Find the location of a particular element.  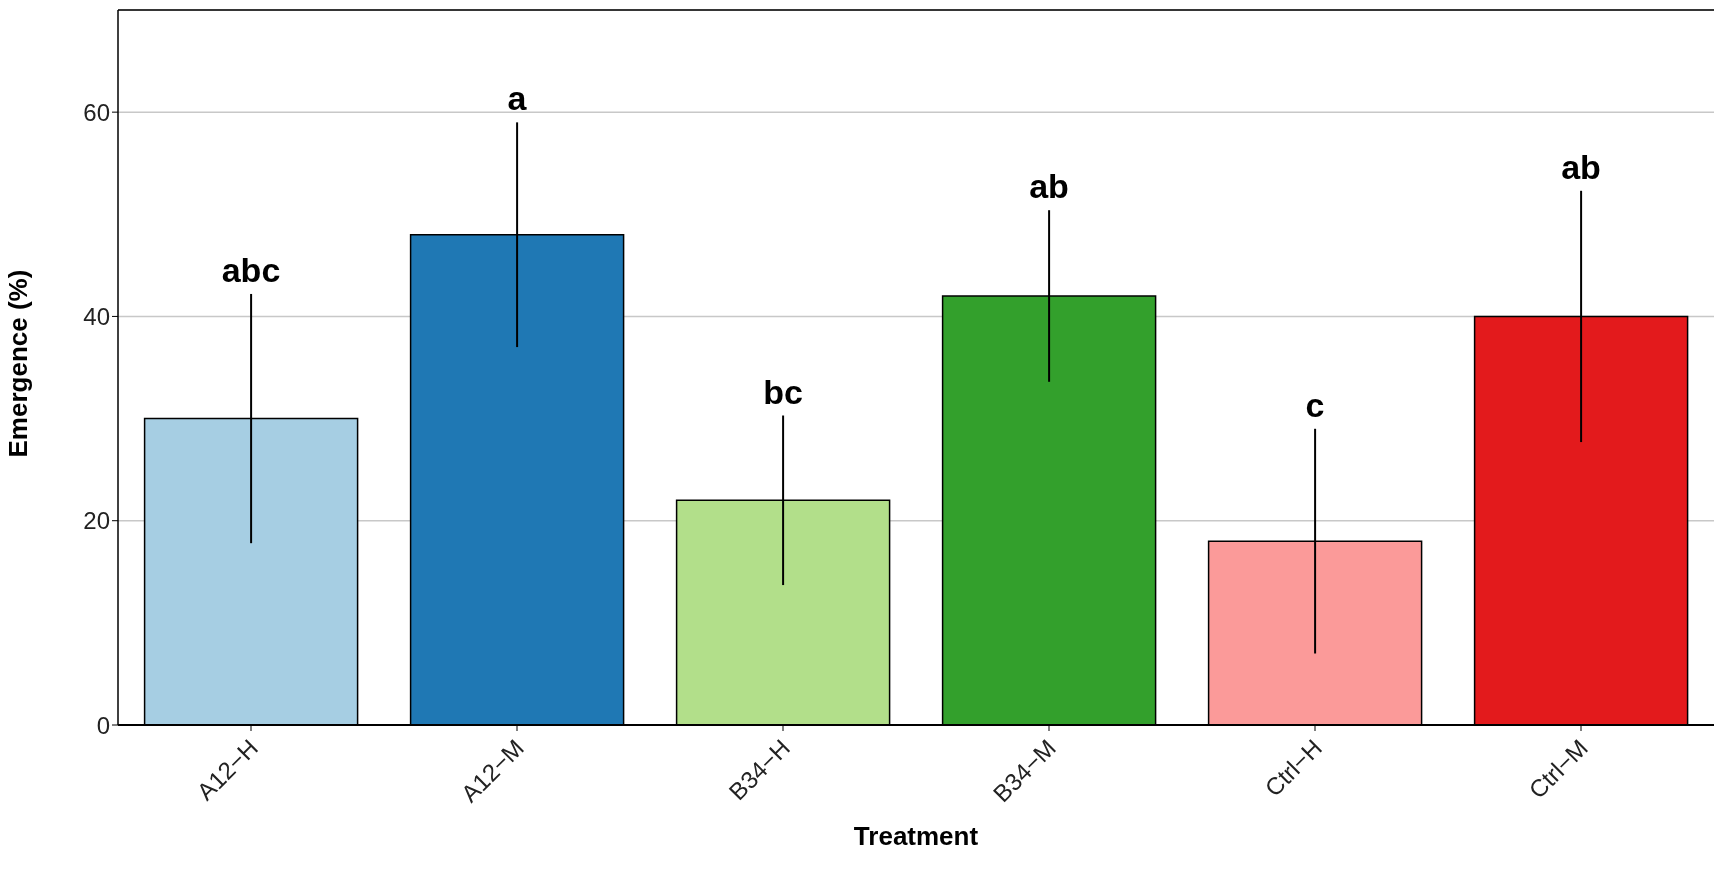

annotation: abc is located at coordinates (251, 269).